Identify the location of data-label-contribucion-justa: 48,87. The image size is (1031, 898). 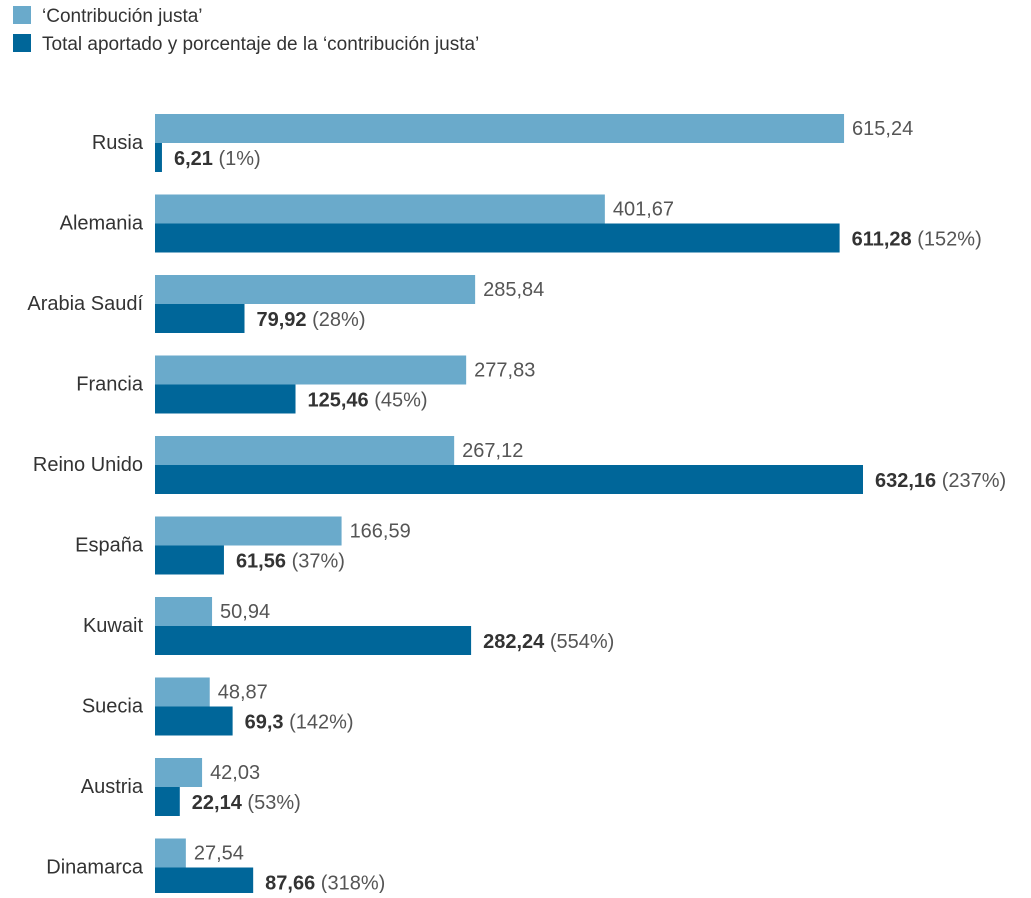
(243, 693).